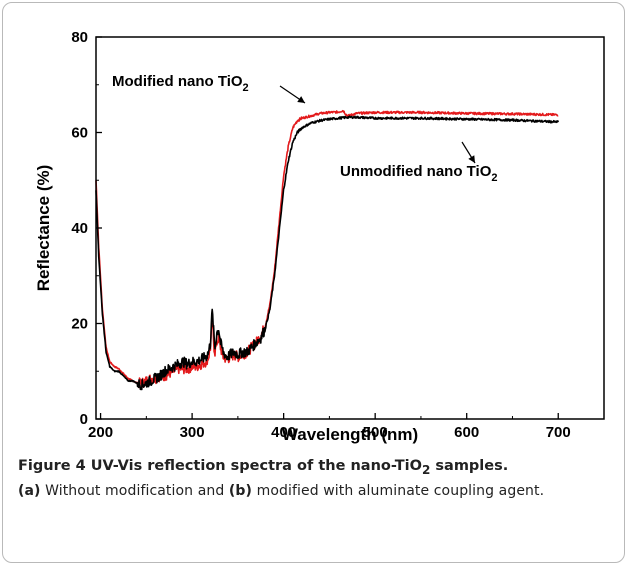  What do you see at coordinates (180, 83) in the screenshot?
I see `modified-label: Modified nano TiO2` at bounding box center [180, 83].